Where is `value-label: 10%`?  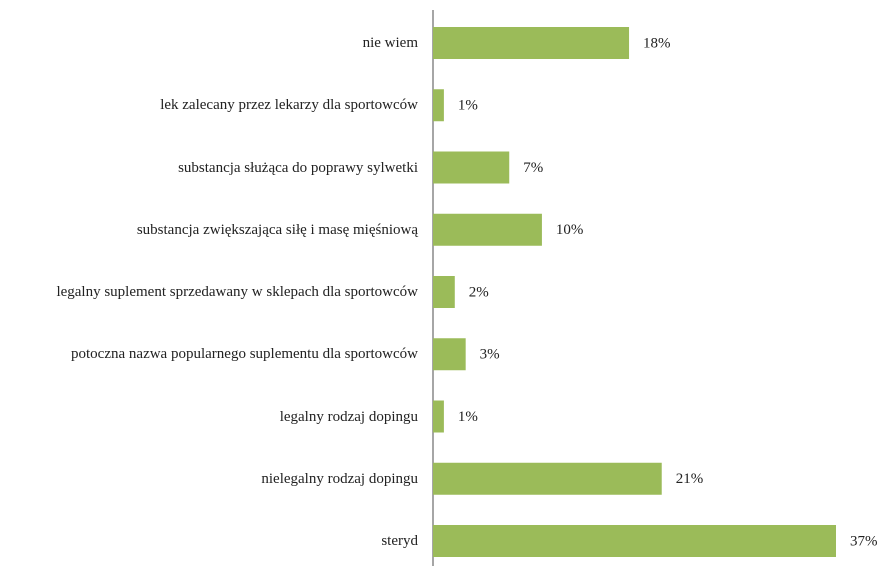 value-label: 10% is located at coordinates (570, 230).